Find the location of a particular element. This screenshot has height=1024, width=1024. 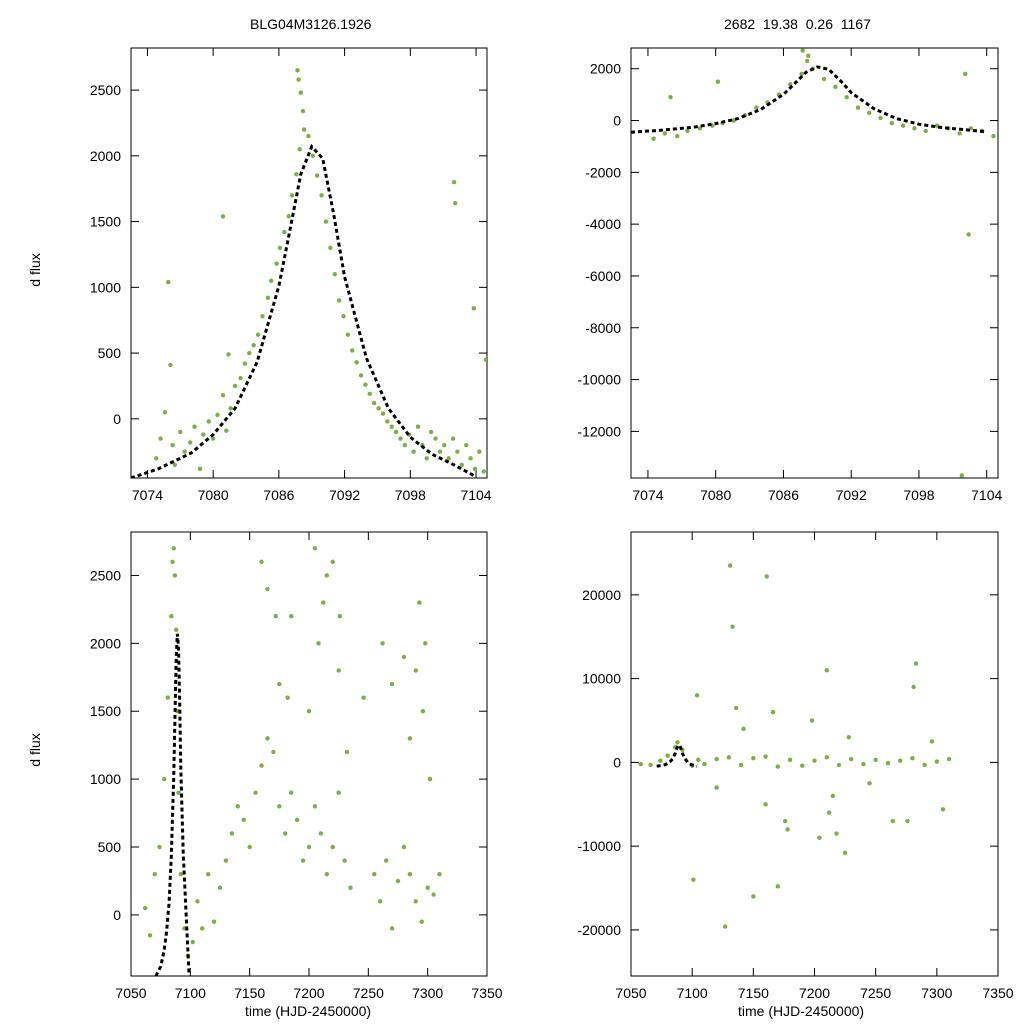

x-tick-label: 7200 is located at coordinates (308, 993).